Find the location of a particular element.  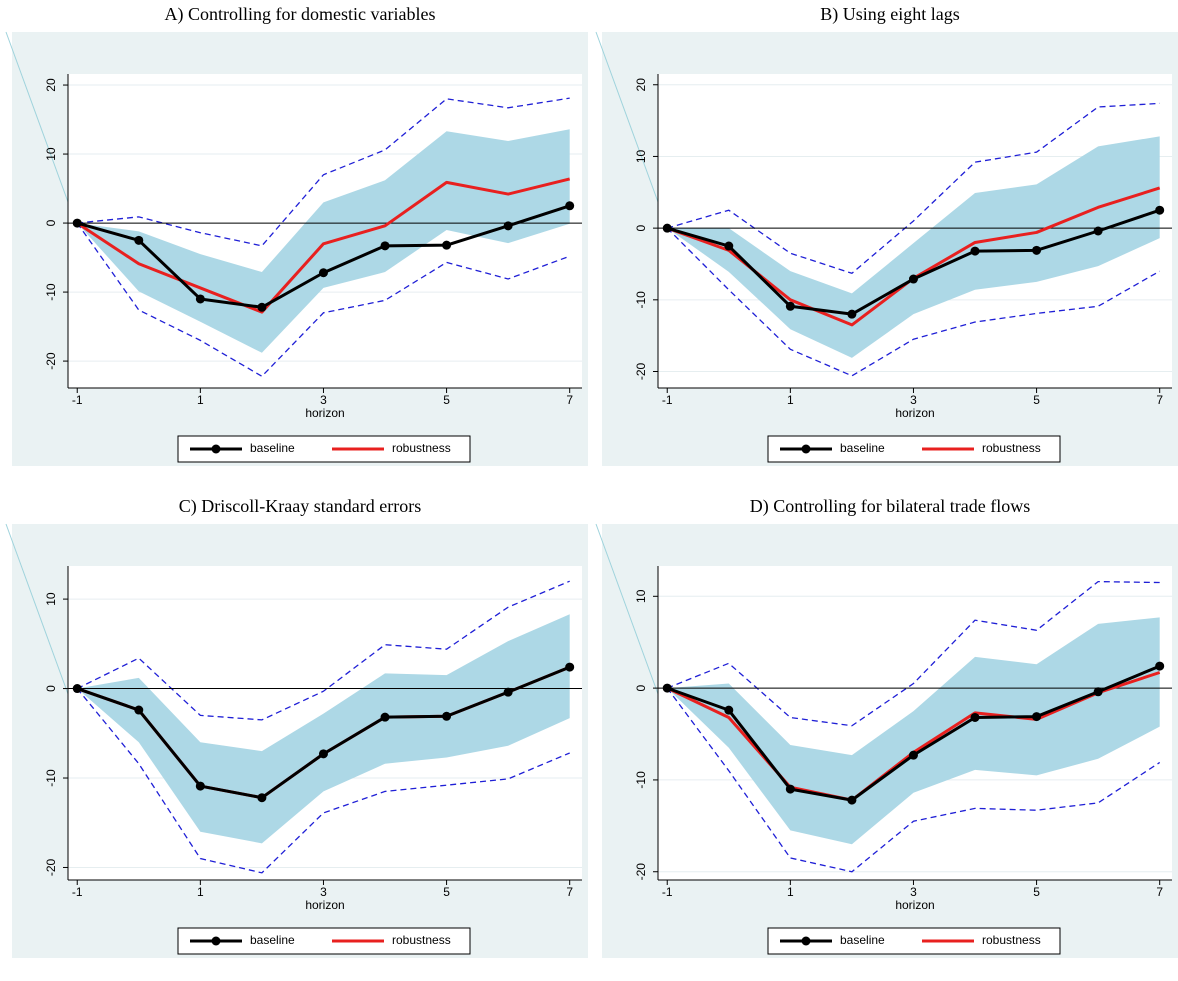

panel-title: C) Driscoll-Kraay standard errors is located at coordinates (300, 506).